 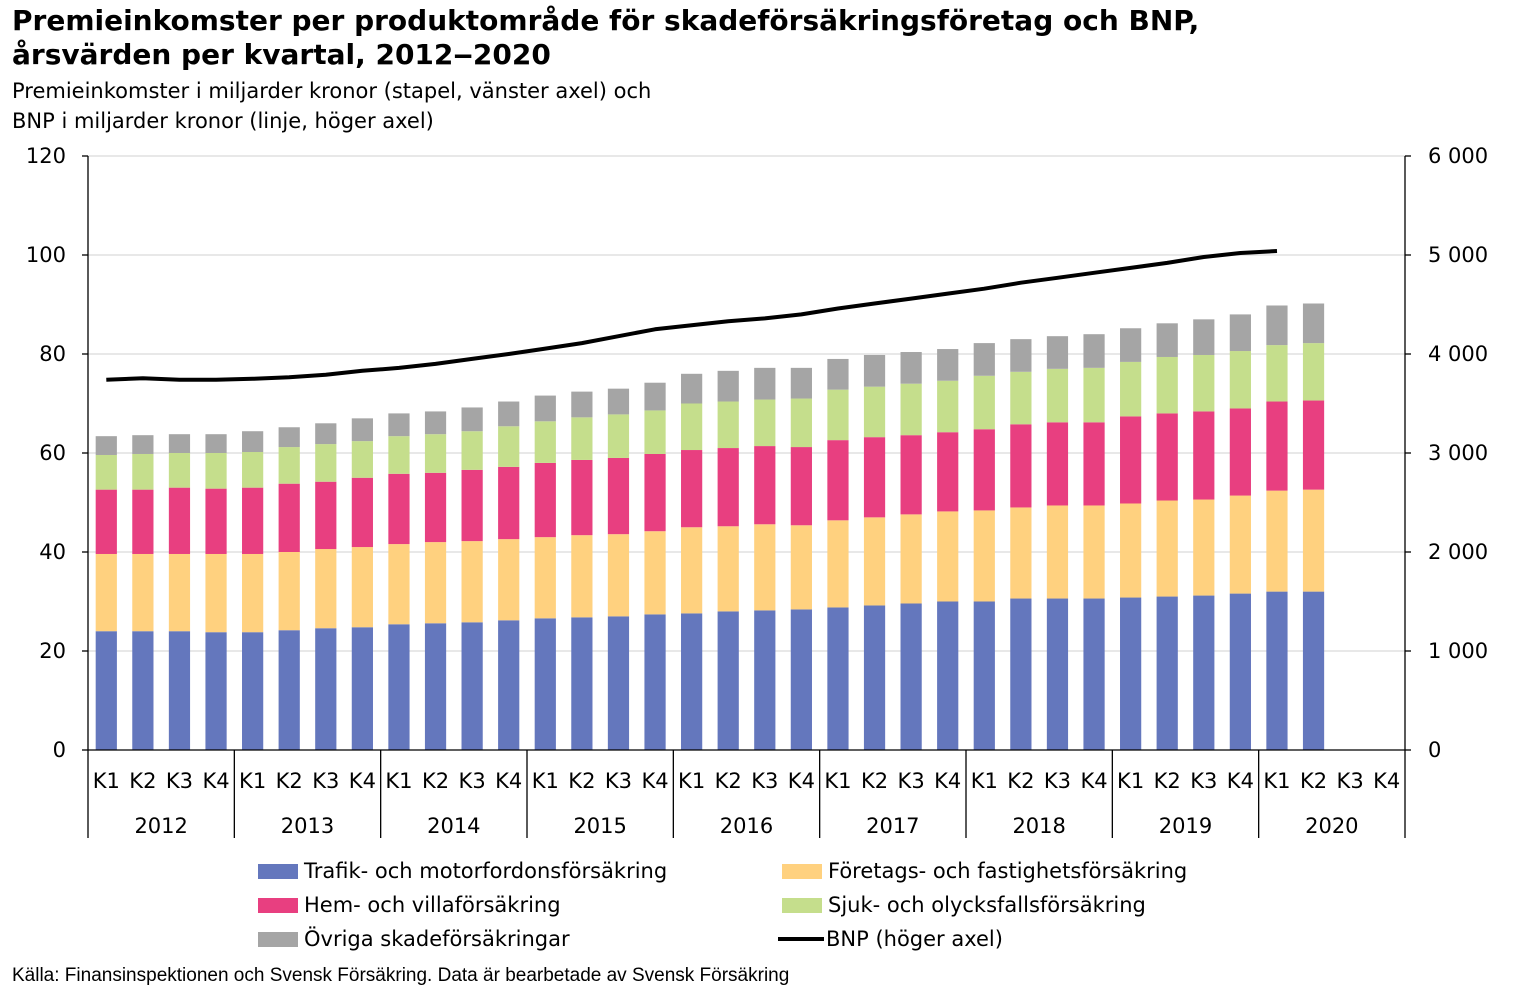 What do you see at coordinates (1458, 156) in the screenshot?
I see `right-axis-tick-label: 6 000` at bounding box center [1458, 156].